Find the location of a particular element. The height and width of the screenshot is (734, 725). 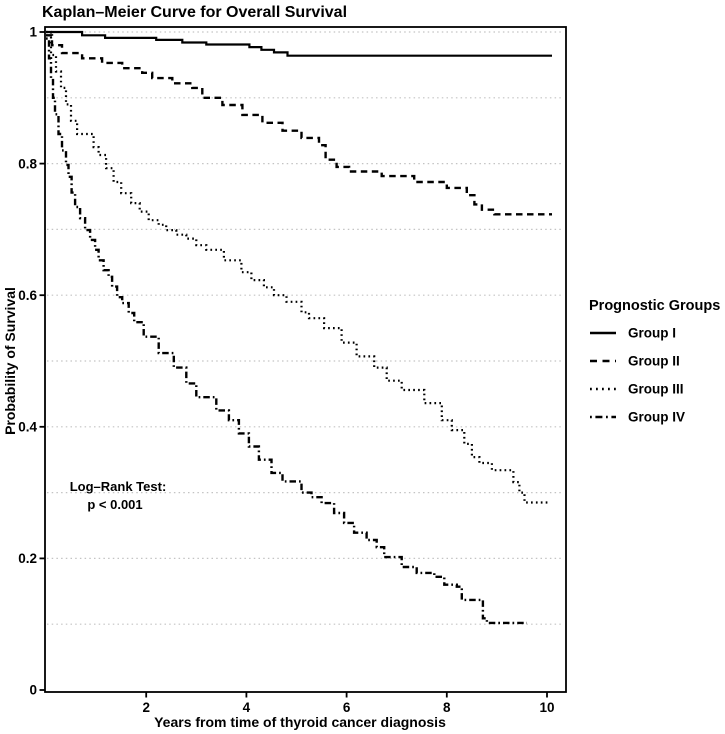

x-tick-label-8: 8 is located at coordinates (447, 707).